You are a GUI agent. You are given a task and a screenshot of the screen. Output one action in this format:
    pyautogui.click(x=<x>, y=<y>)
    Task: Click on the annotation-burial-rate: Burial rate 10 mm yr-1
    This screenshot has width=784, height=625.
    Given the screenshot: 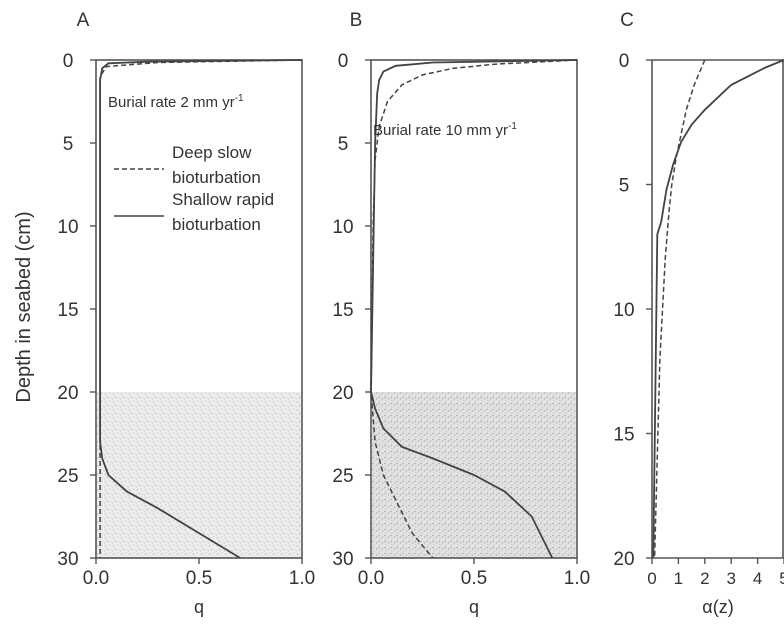 What is the action you would take?
    pyautogui.click(x=445, y=130)
    